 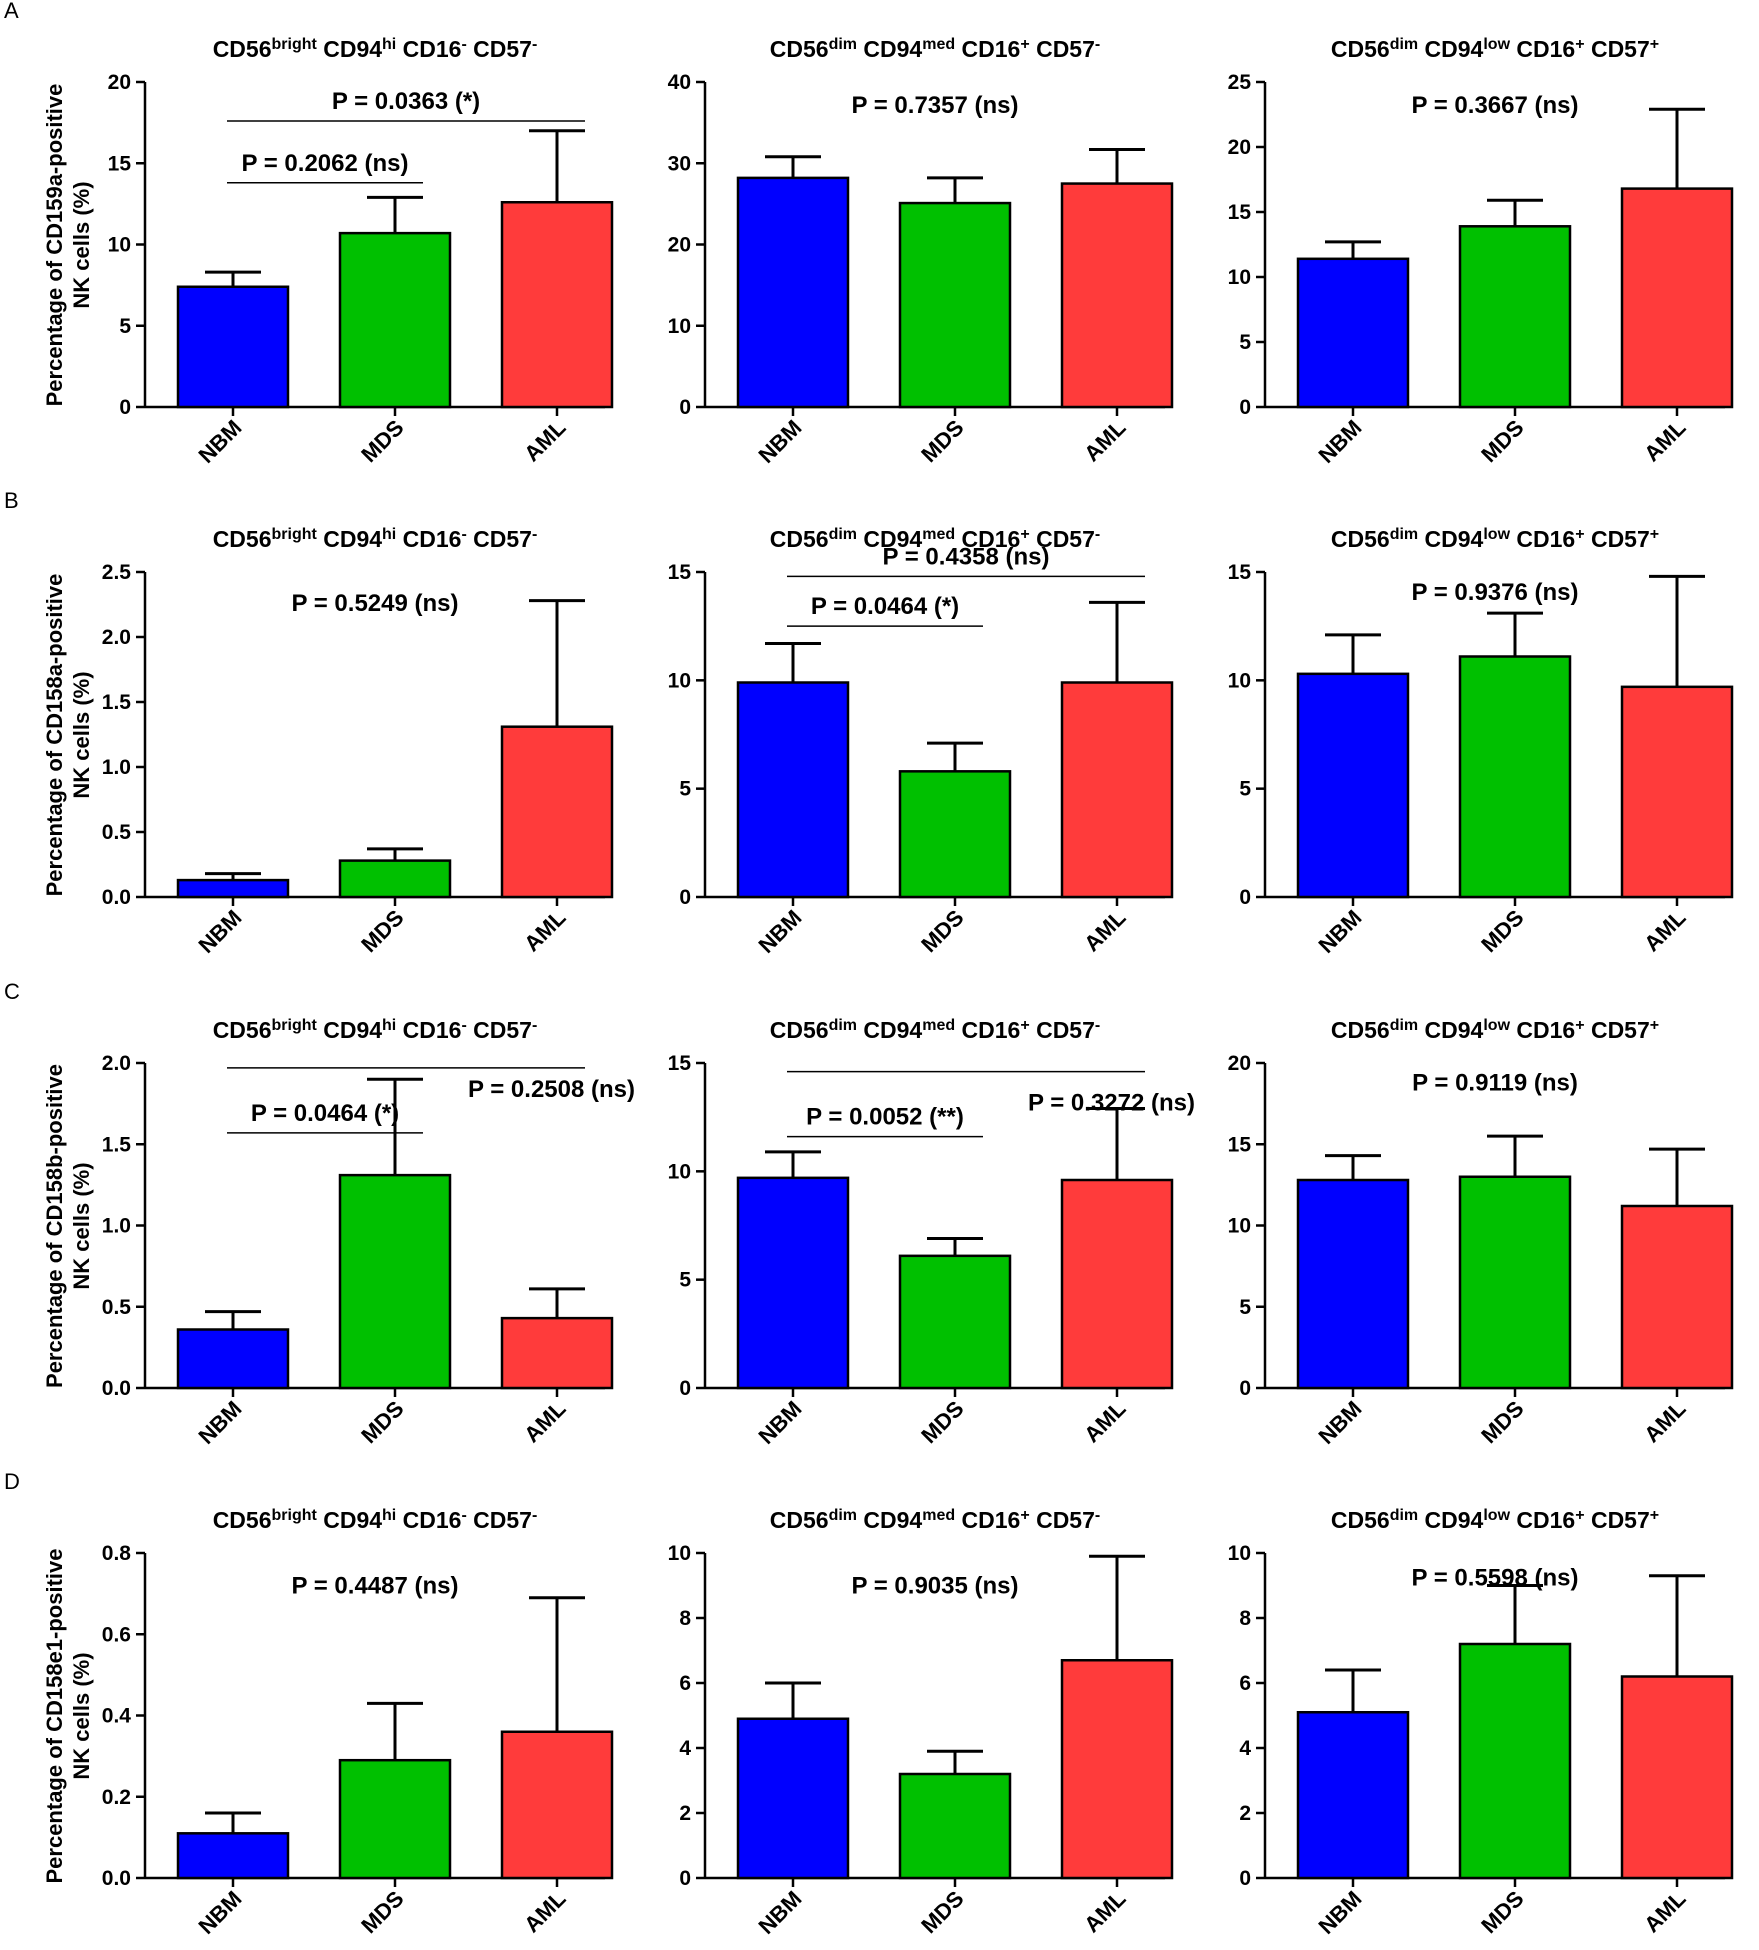 What do you see at coordinates (12, 1481) in the screenshot?
I see `panel-letter: D` at bounding box center [12, 1481].